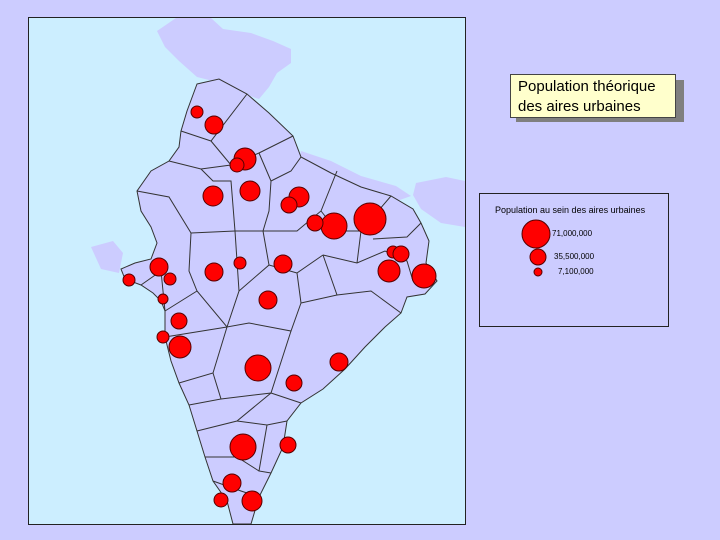 This screenshot has height=540, width=720. Describe the element at coordinates (574, 256) in the screenshot. I see `legend-label-medium: 35,500,000` at that location.